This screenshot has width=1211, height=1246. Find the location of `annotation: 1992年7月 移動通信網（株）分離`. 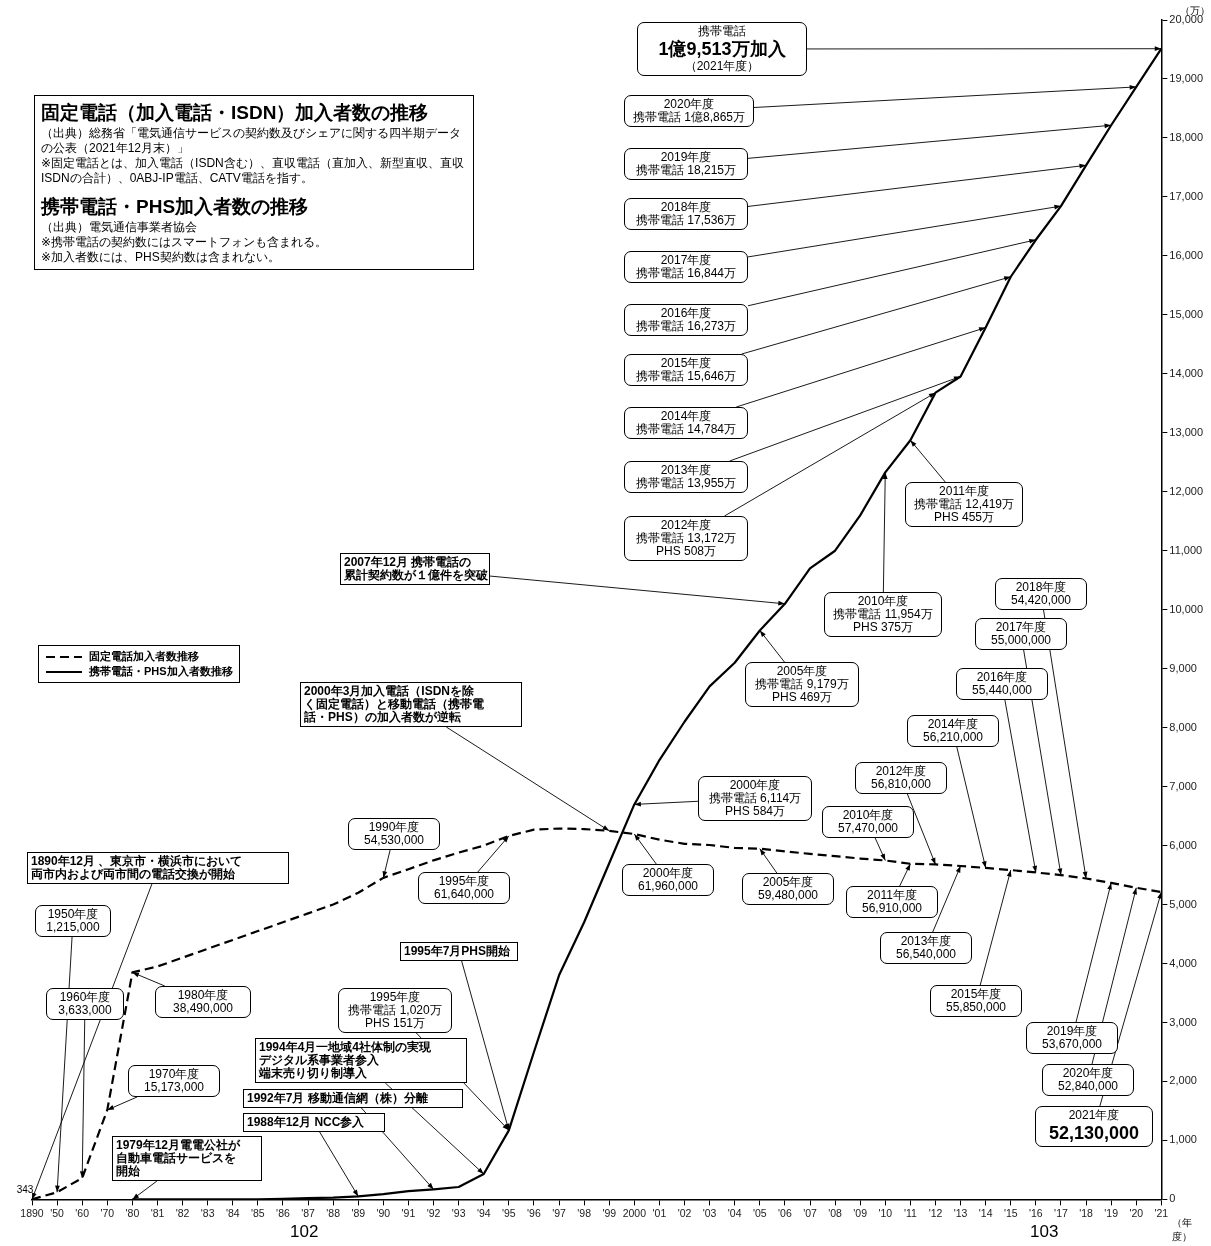

annotation: 1992年7月 移動通信網（株）分離 is located at coordinates (338, 1098).